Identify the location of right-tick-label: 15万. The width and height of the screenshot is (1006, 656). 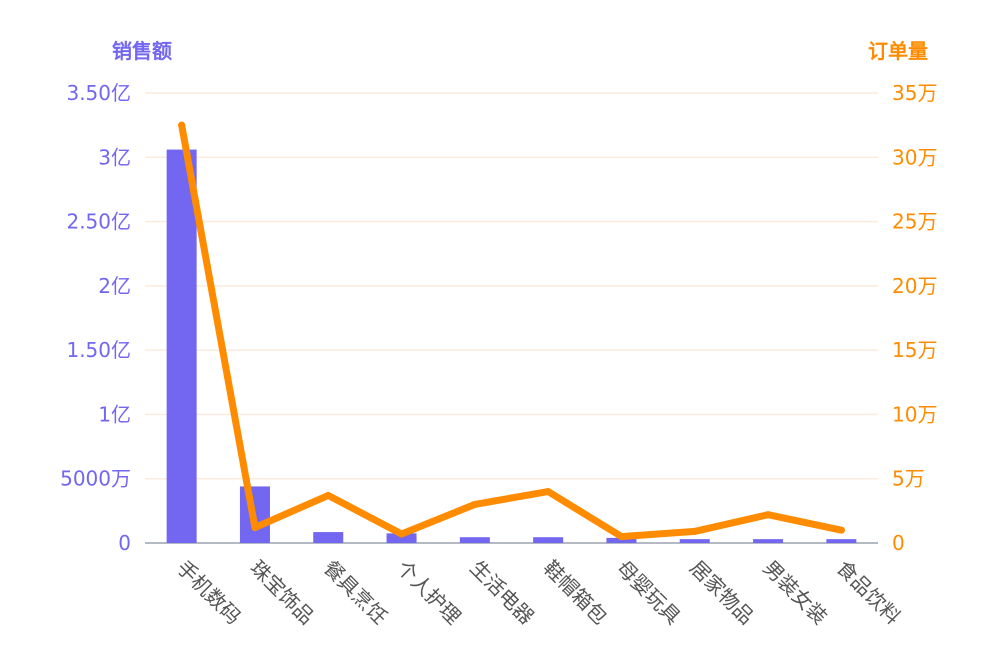
(914, 350).